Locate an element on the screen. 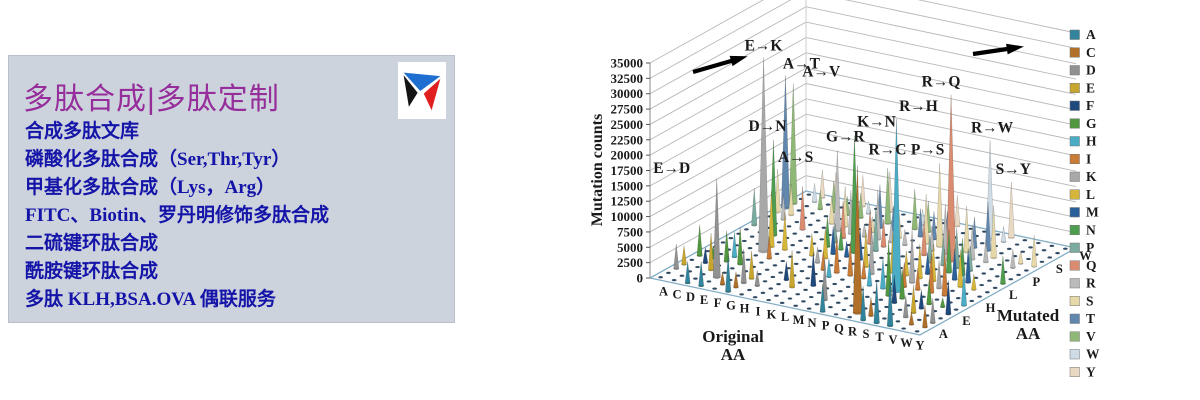  cone-N-to-I is located at coordinates (863, 269).